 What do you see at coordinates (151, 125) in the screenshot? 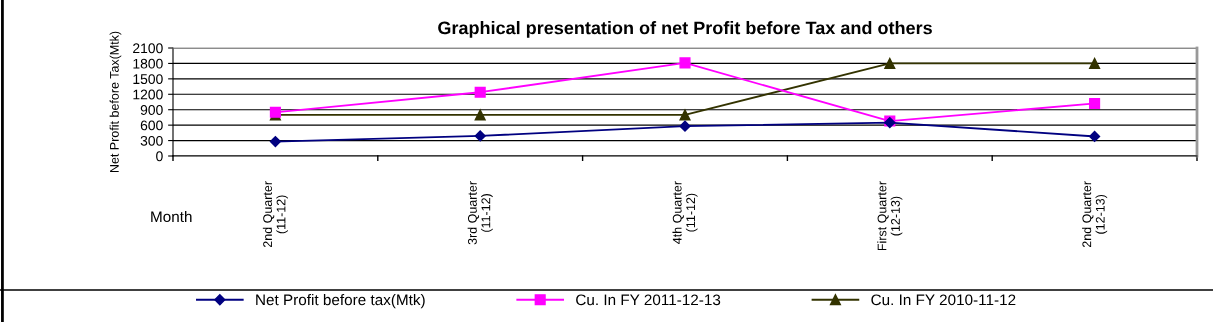
I see `y-tick-label: 600` at bounding box center [151, 125].